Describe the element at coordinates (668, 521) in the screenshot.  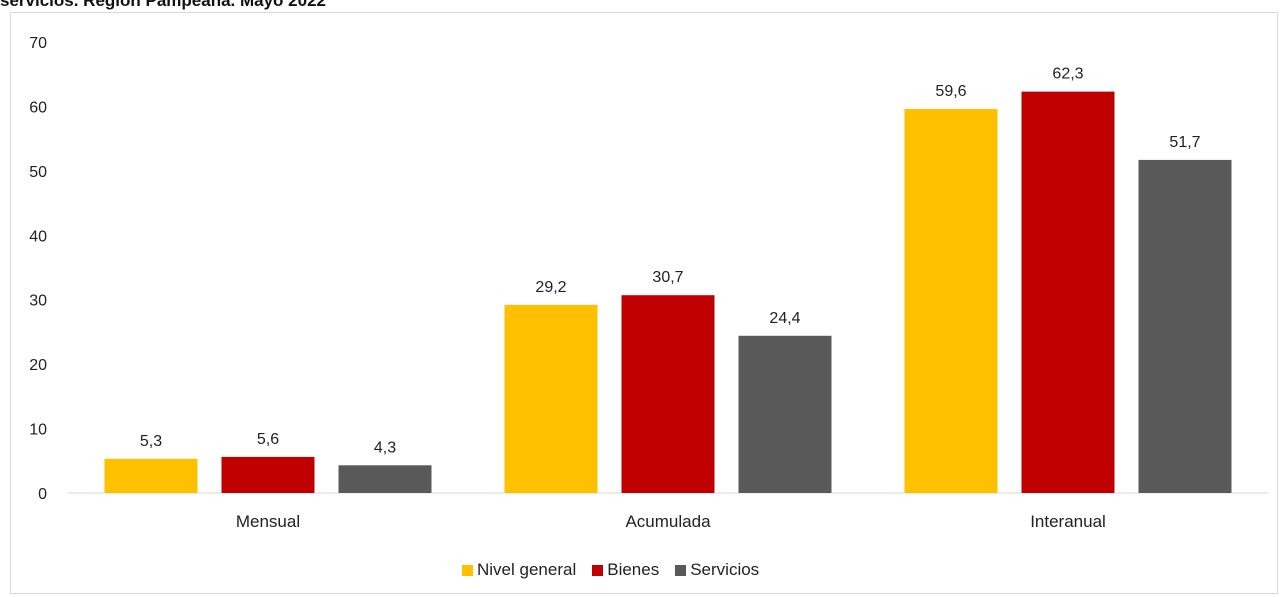
I see `x-tick-label: Acumulada` at that location.